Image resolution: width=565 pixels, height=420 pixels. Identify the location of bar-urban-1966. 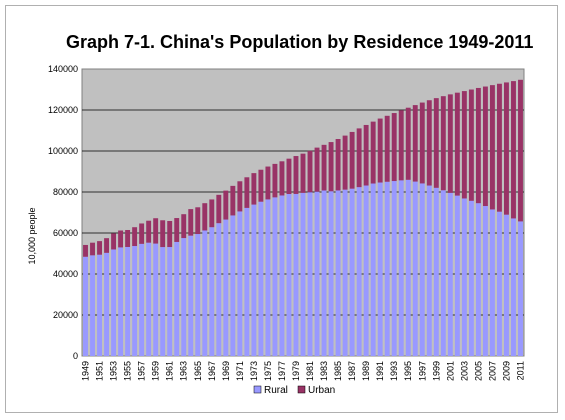
(205, 217).